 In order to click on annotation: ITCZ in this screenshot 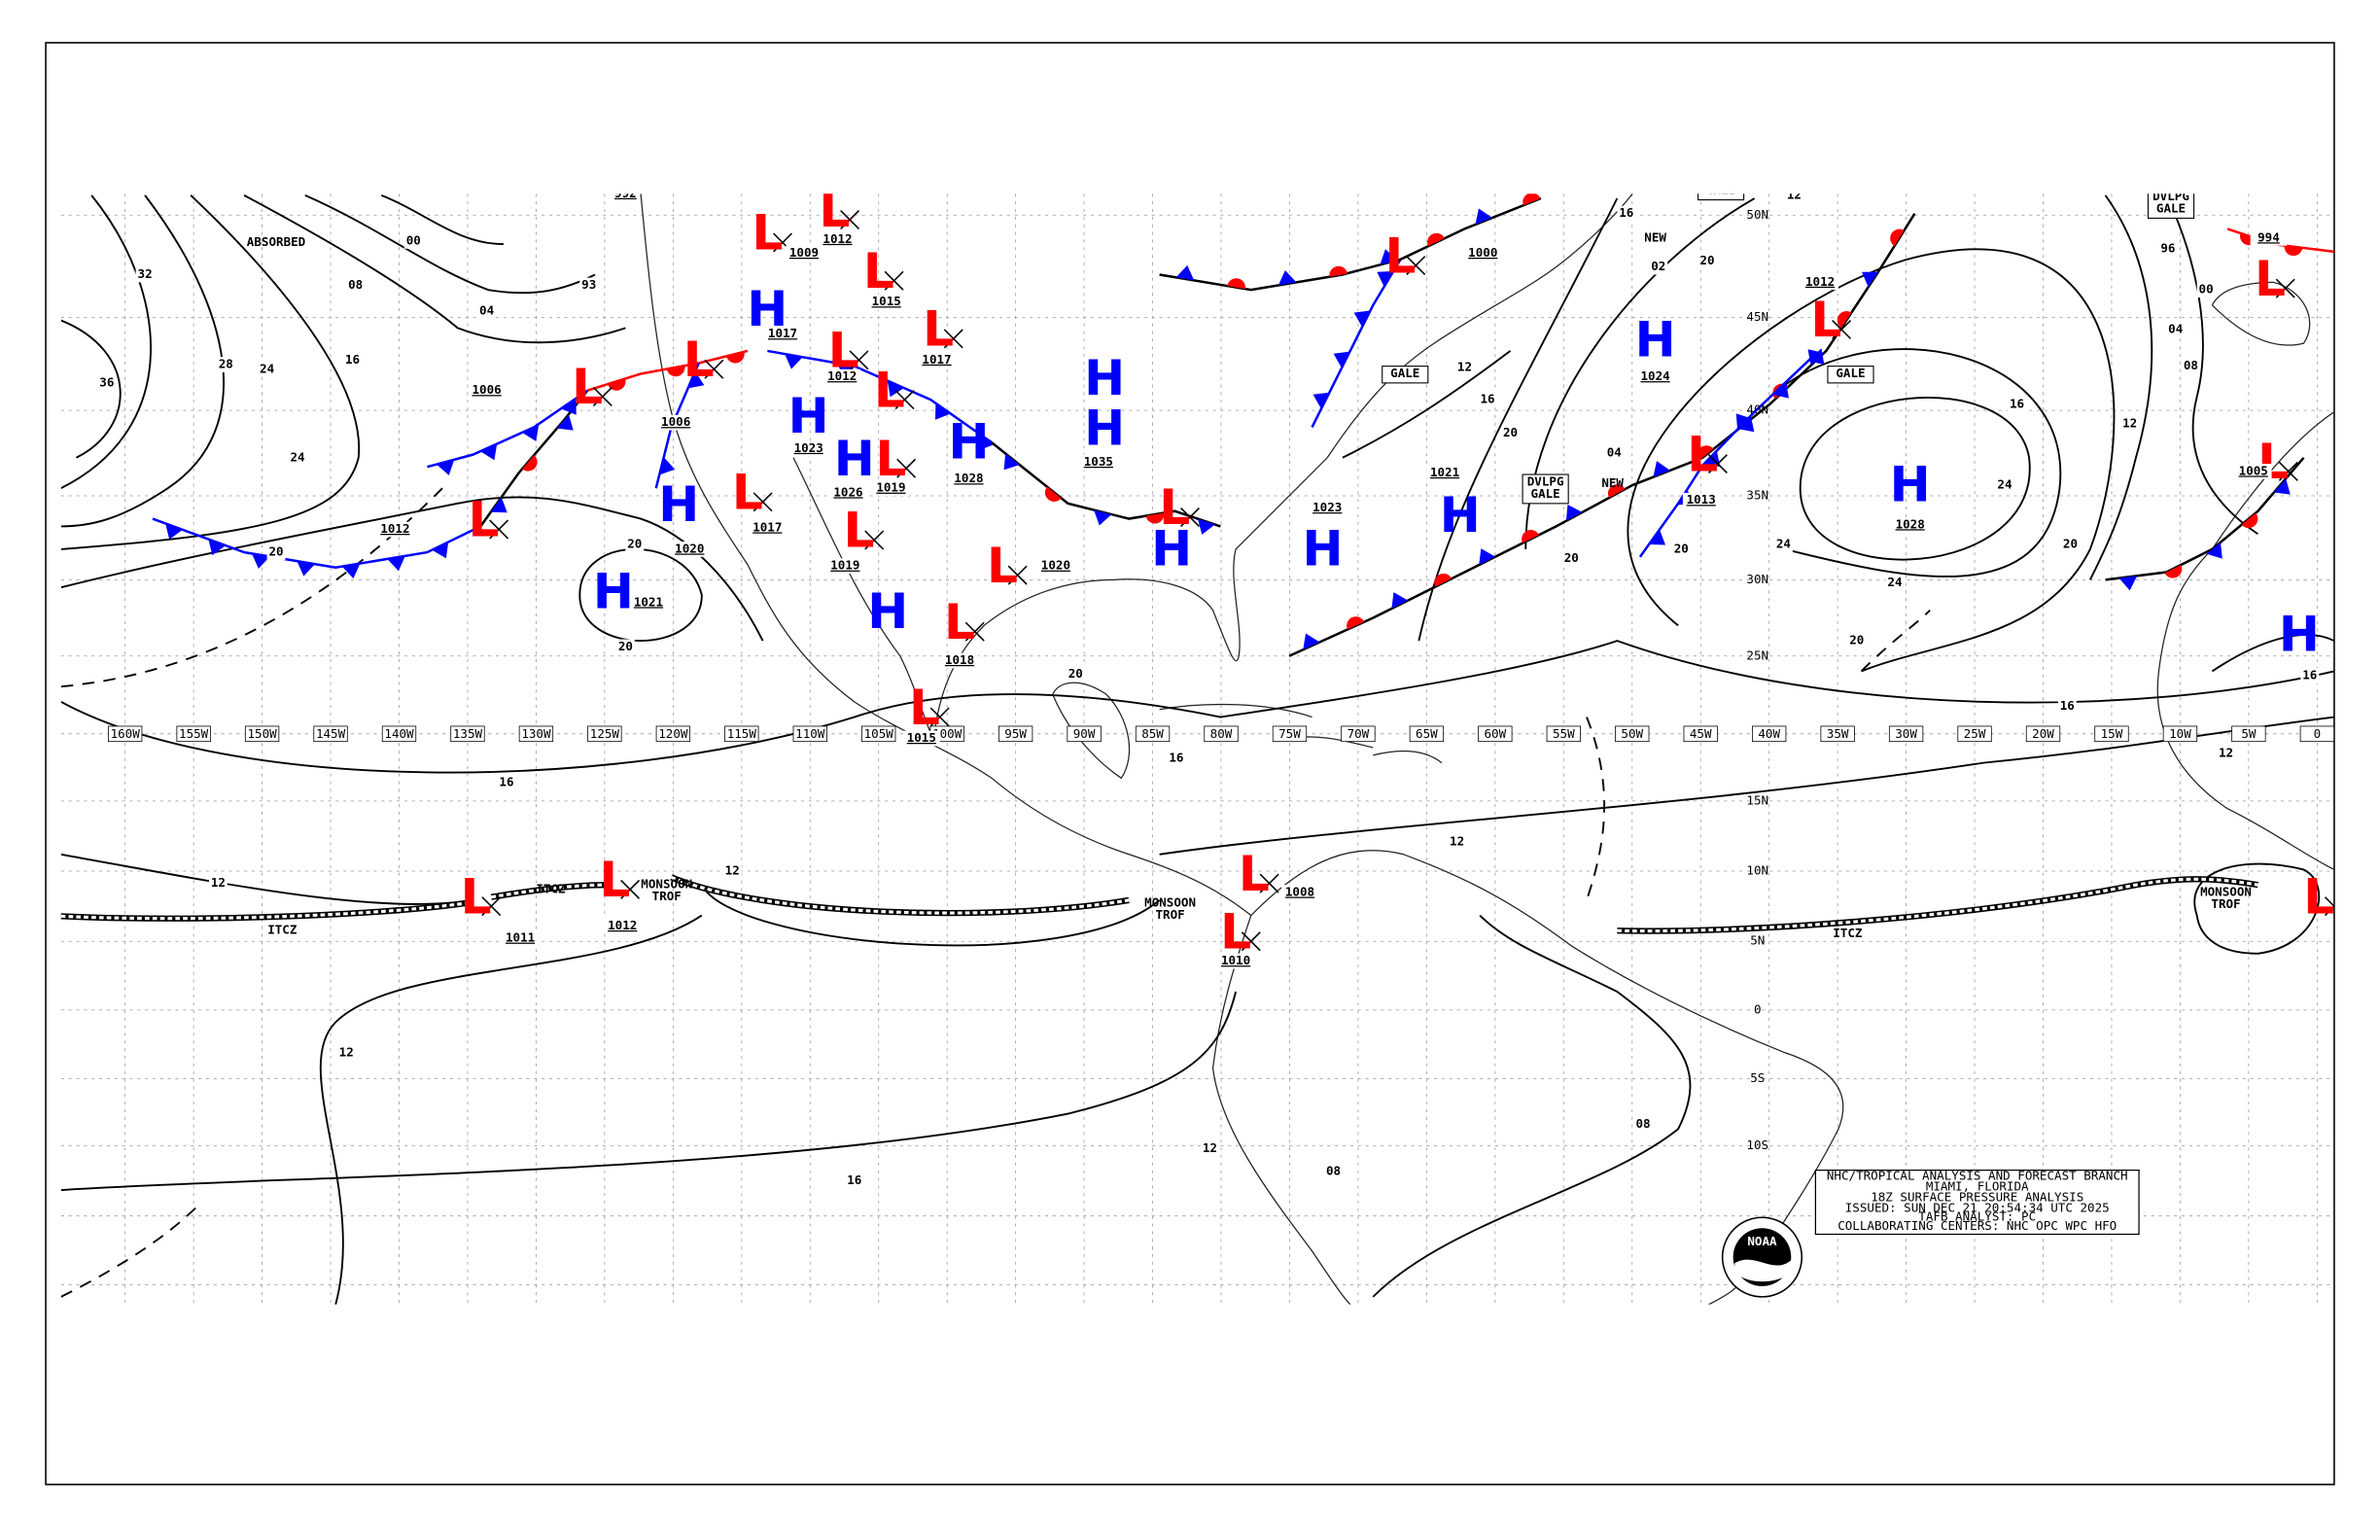, I will do `click(551, 888)`.